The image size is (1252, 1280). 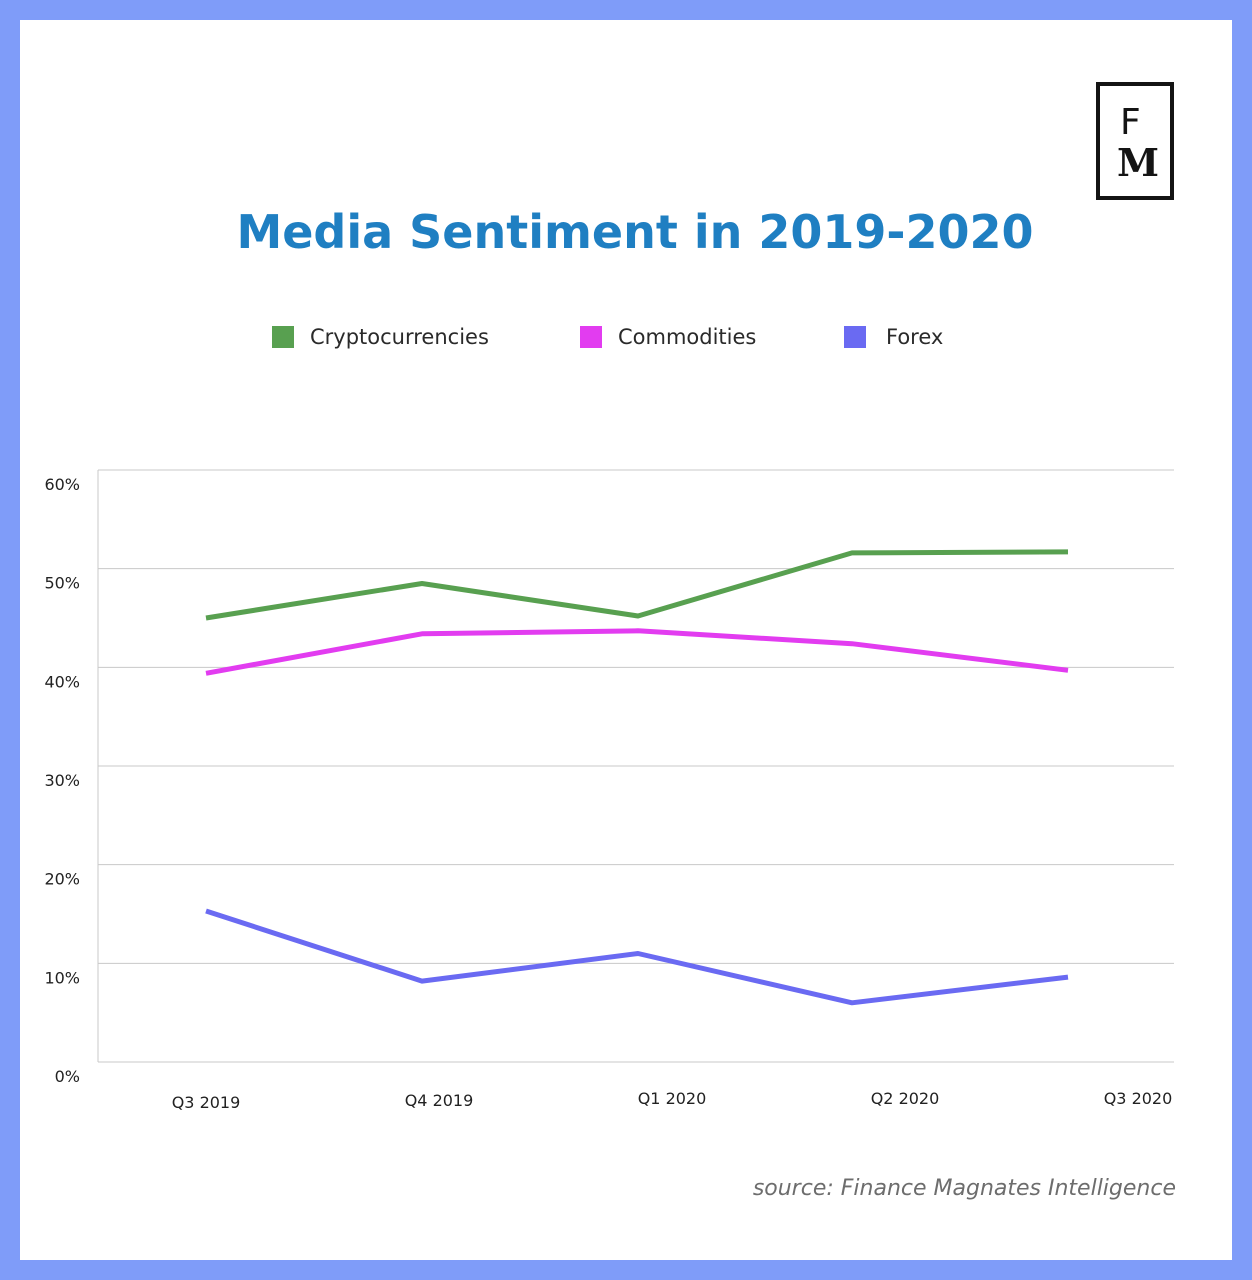 I want to click on logo-letter-bottom: M, so click(x=1138, y=162).